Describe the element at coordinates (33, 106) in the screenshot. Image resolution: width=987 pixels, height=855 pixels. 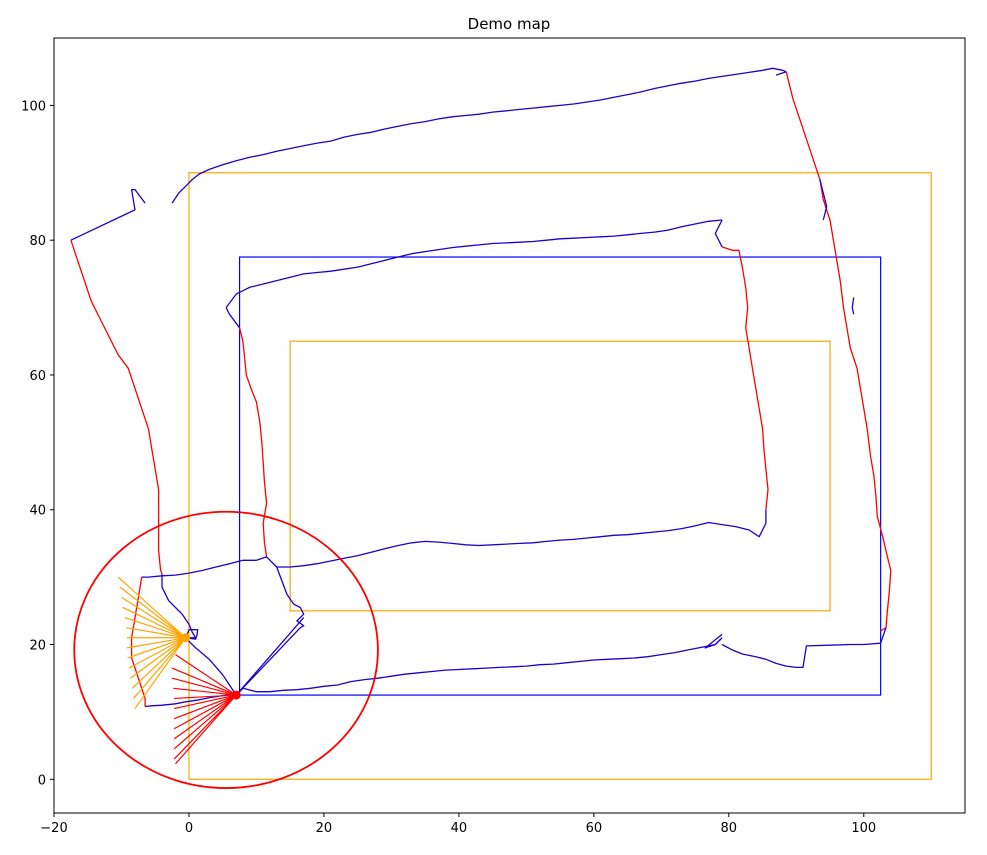
I see `y-tick-label-5: 100` at that location.